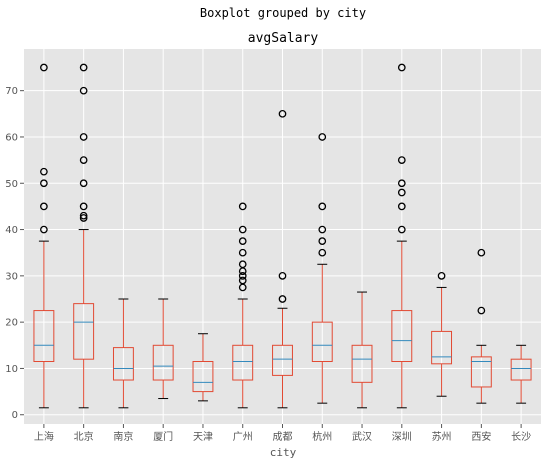  What do you see at coordinates (15, 415) in the screenshot?
I see `y-tick-label: 0` at bounding box center [15, 415].